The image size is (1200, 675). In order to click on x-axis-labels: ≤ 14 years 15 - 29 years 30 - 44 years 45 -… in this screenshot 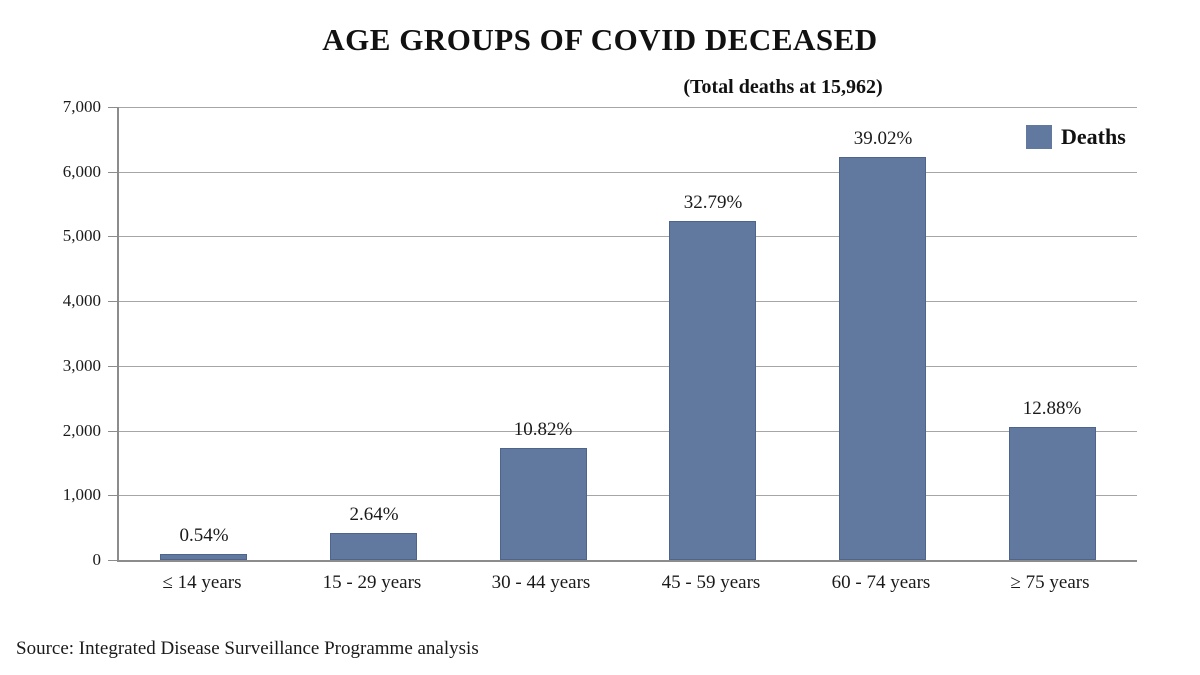, I will do `click(626, 587)`.